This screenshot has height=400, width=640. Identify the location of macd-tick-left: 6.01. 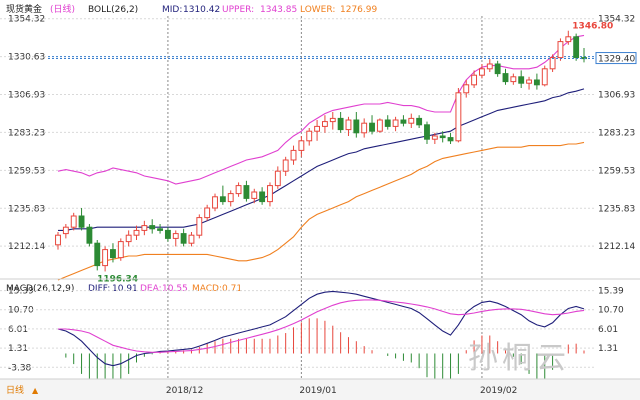
(18, 330).